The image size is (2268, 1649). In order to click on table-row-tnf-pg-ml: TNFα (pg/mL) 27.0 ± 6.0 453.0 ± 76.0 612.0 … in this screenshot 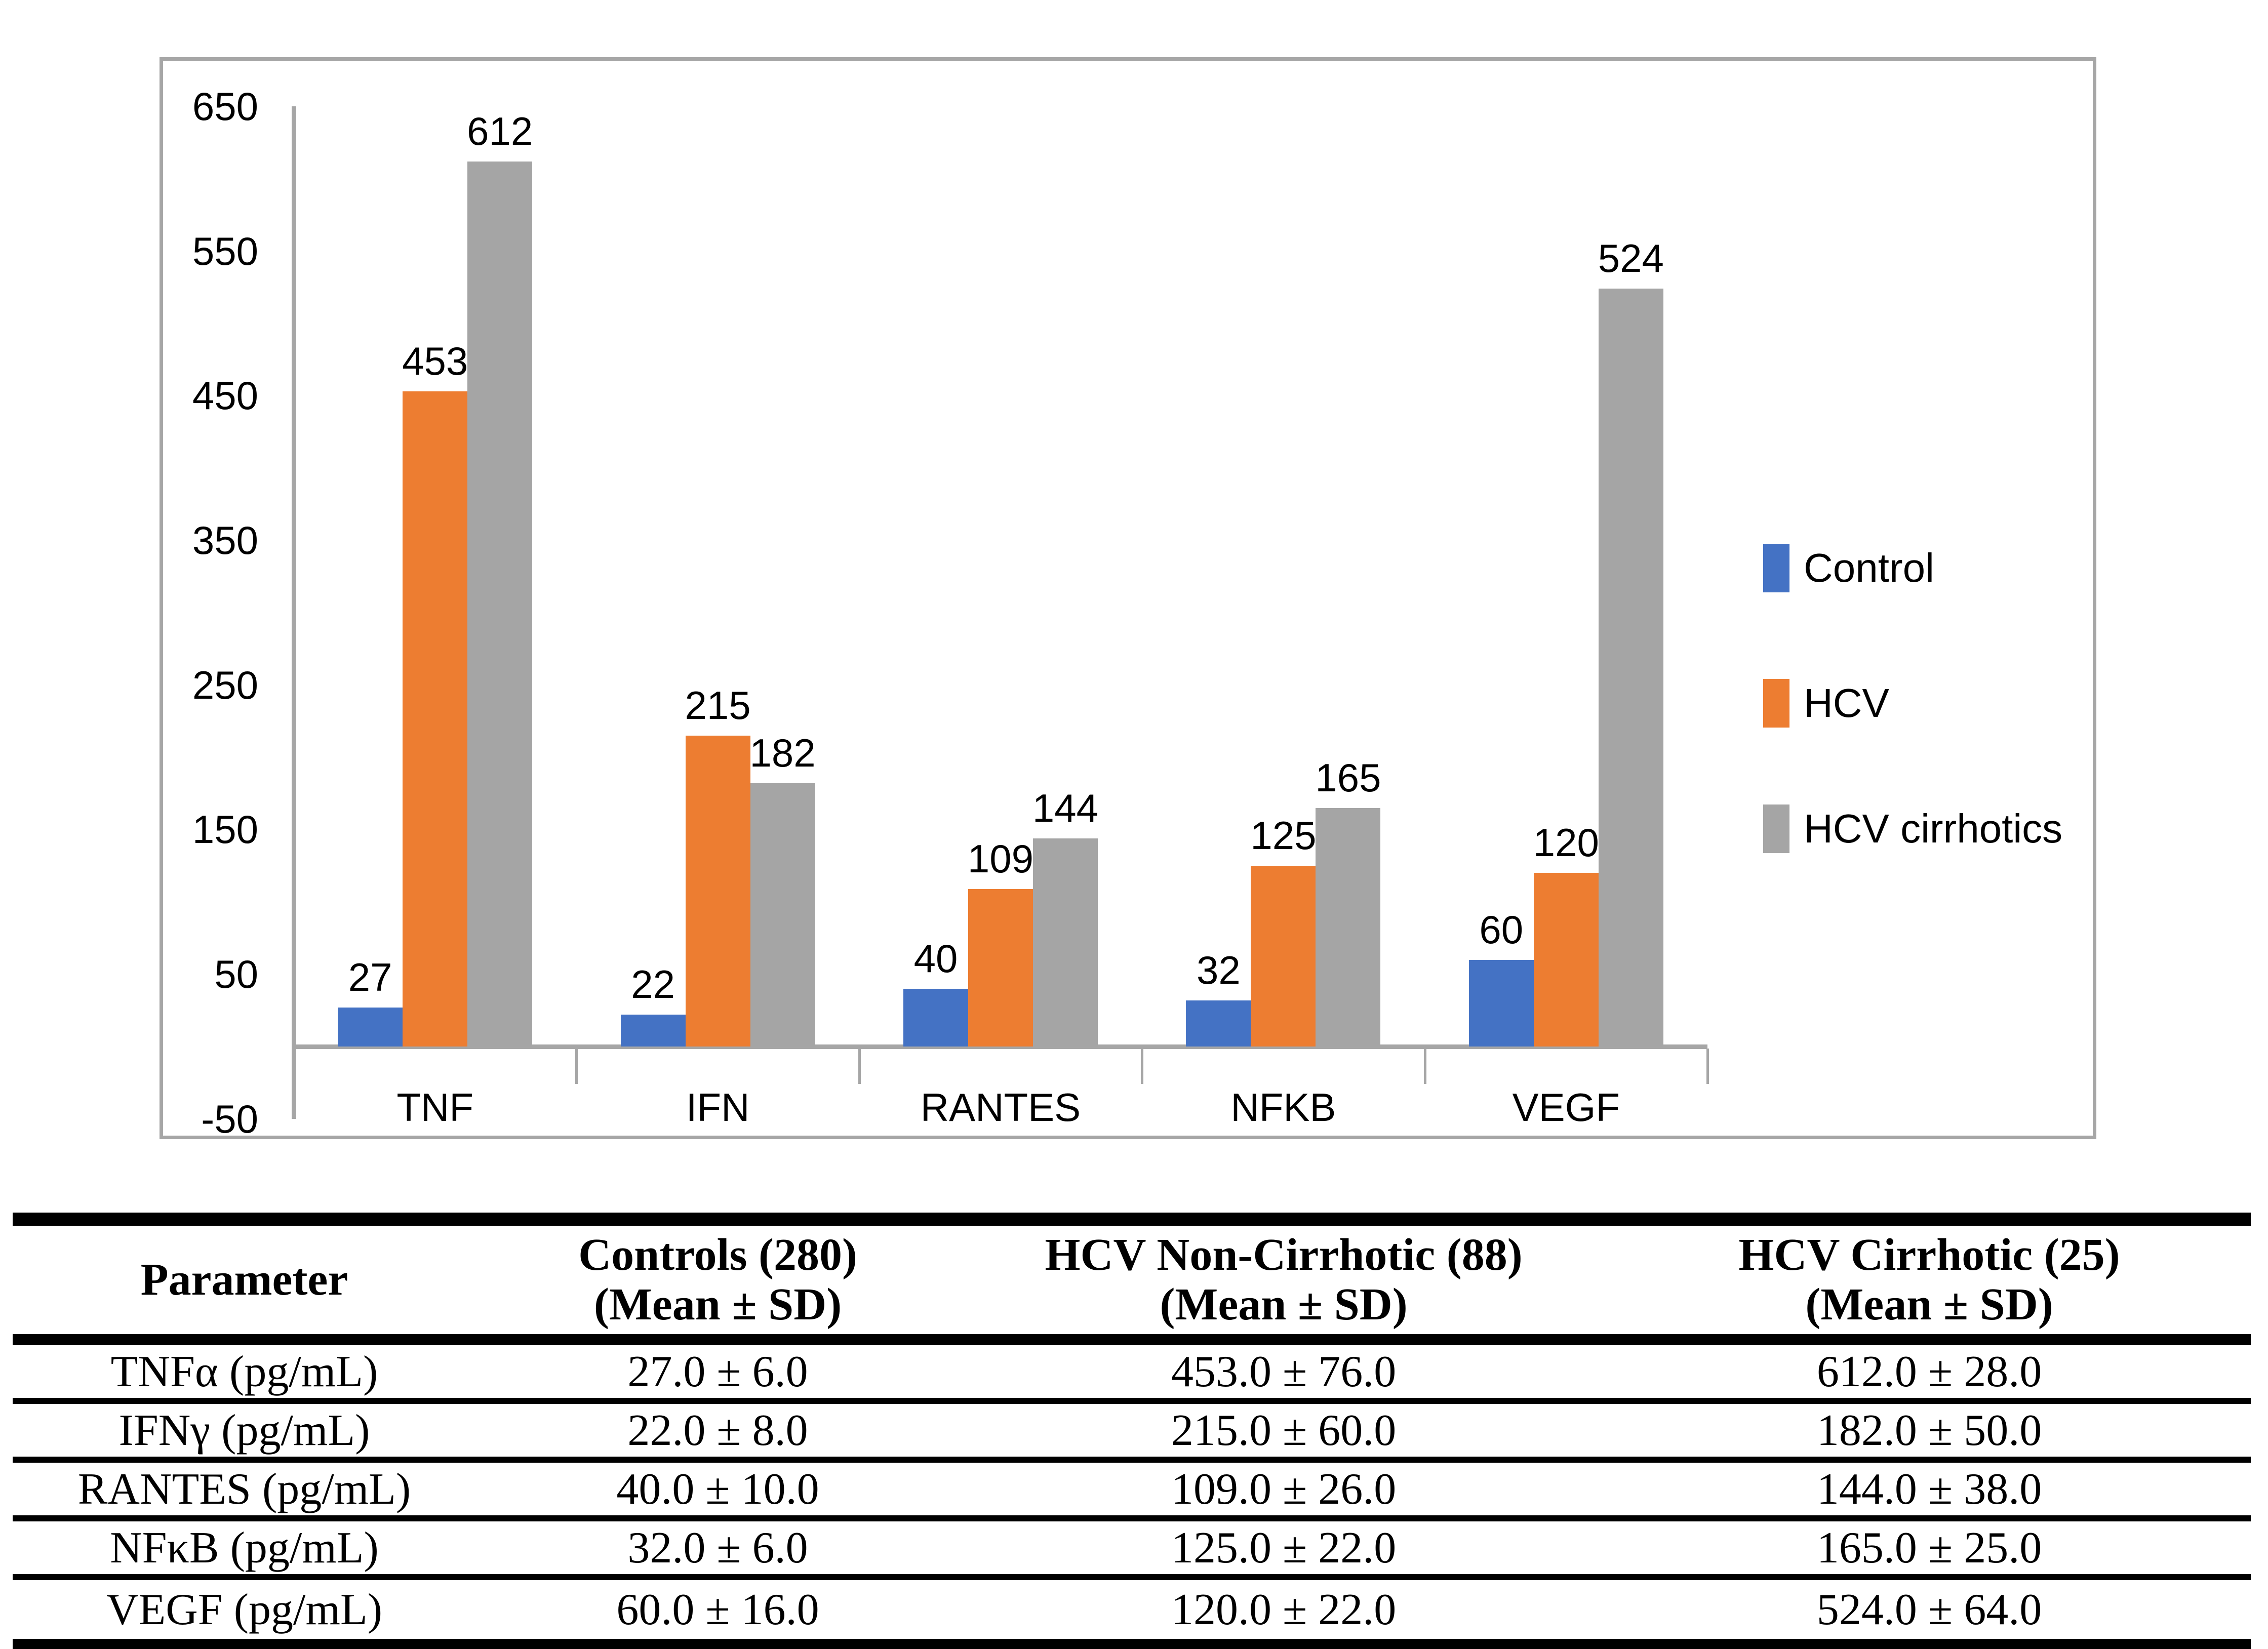, I will do `click(1132, 1374)`.